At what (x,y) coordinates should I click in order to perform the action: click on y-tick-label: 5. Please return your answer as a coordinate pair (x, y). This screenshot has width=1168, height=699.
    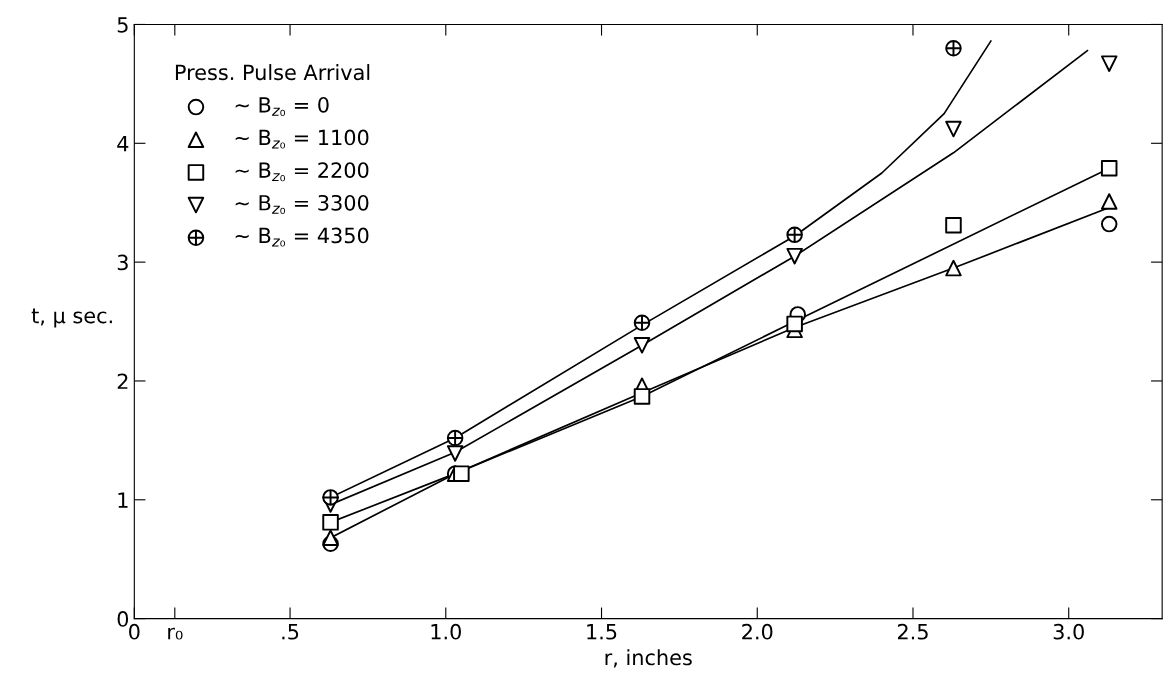
    Looking at the image, I should click on (122, 25).